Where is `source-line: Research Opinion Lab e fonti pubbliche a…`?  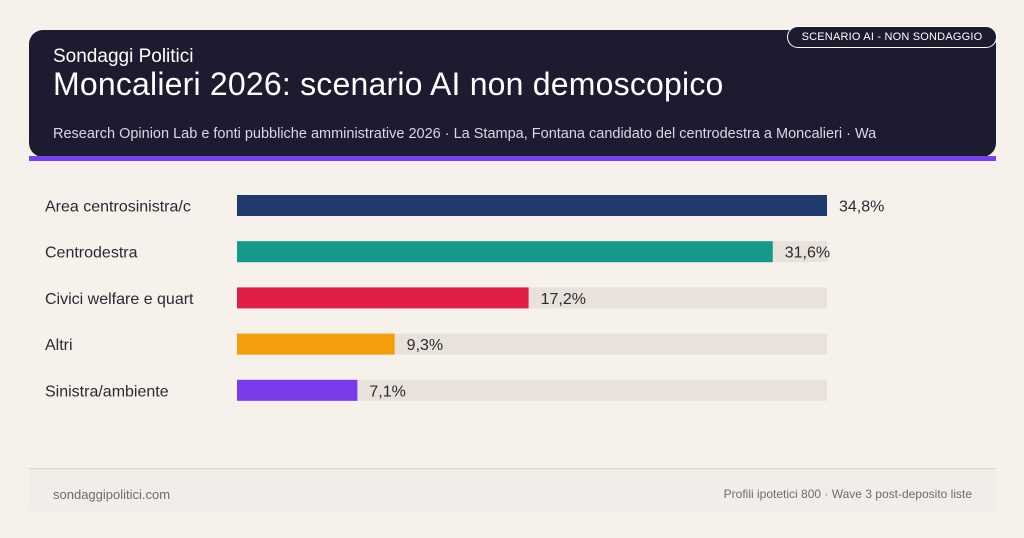 source-line: Research Opinion Lab e fonti pubbliche a… is located at coordinates (465, 134).